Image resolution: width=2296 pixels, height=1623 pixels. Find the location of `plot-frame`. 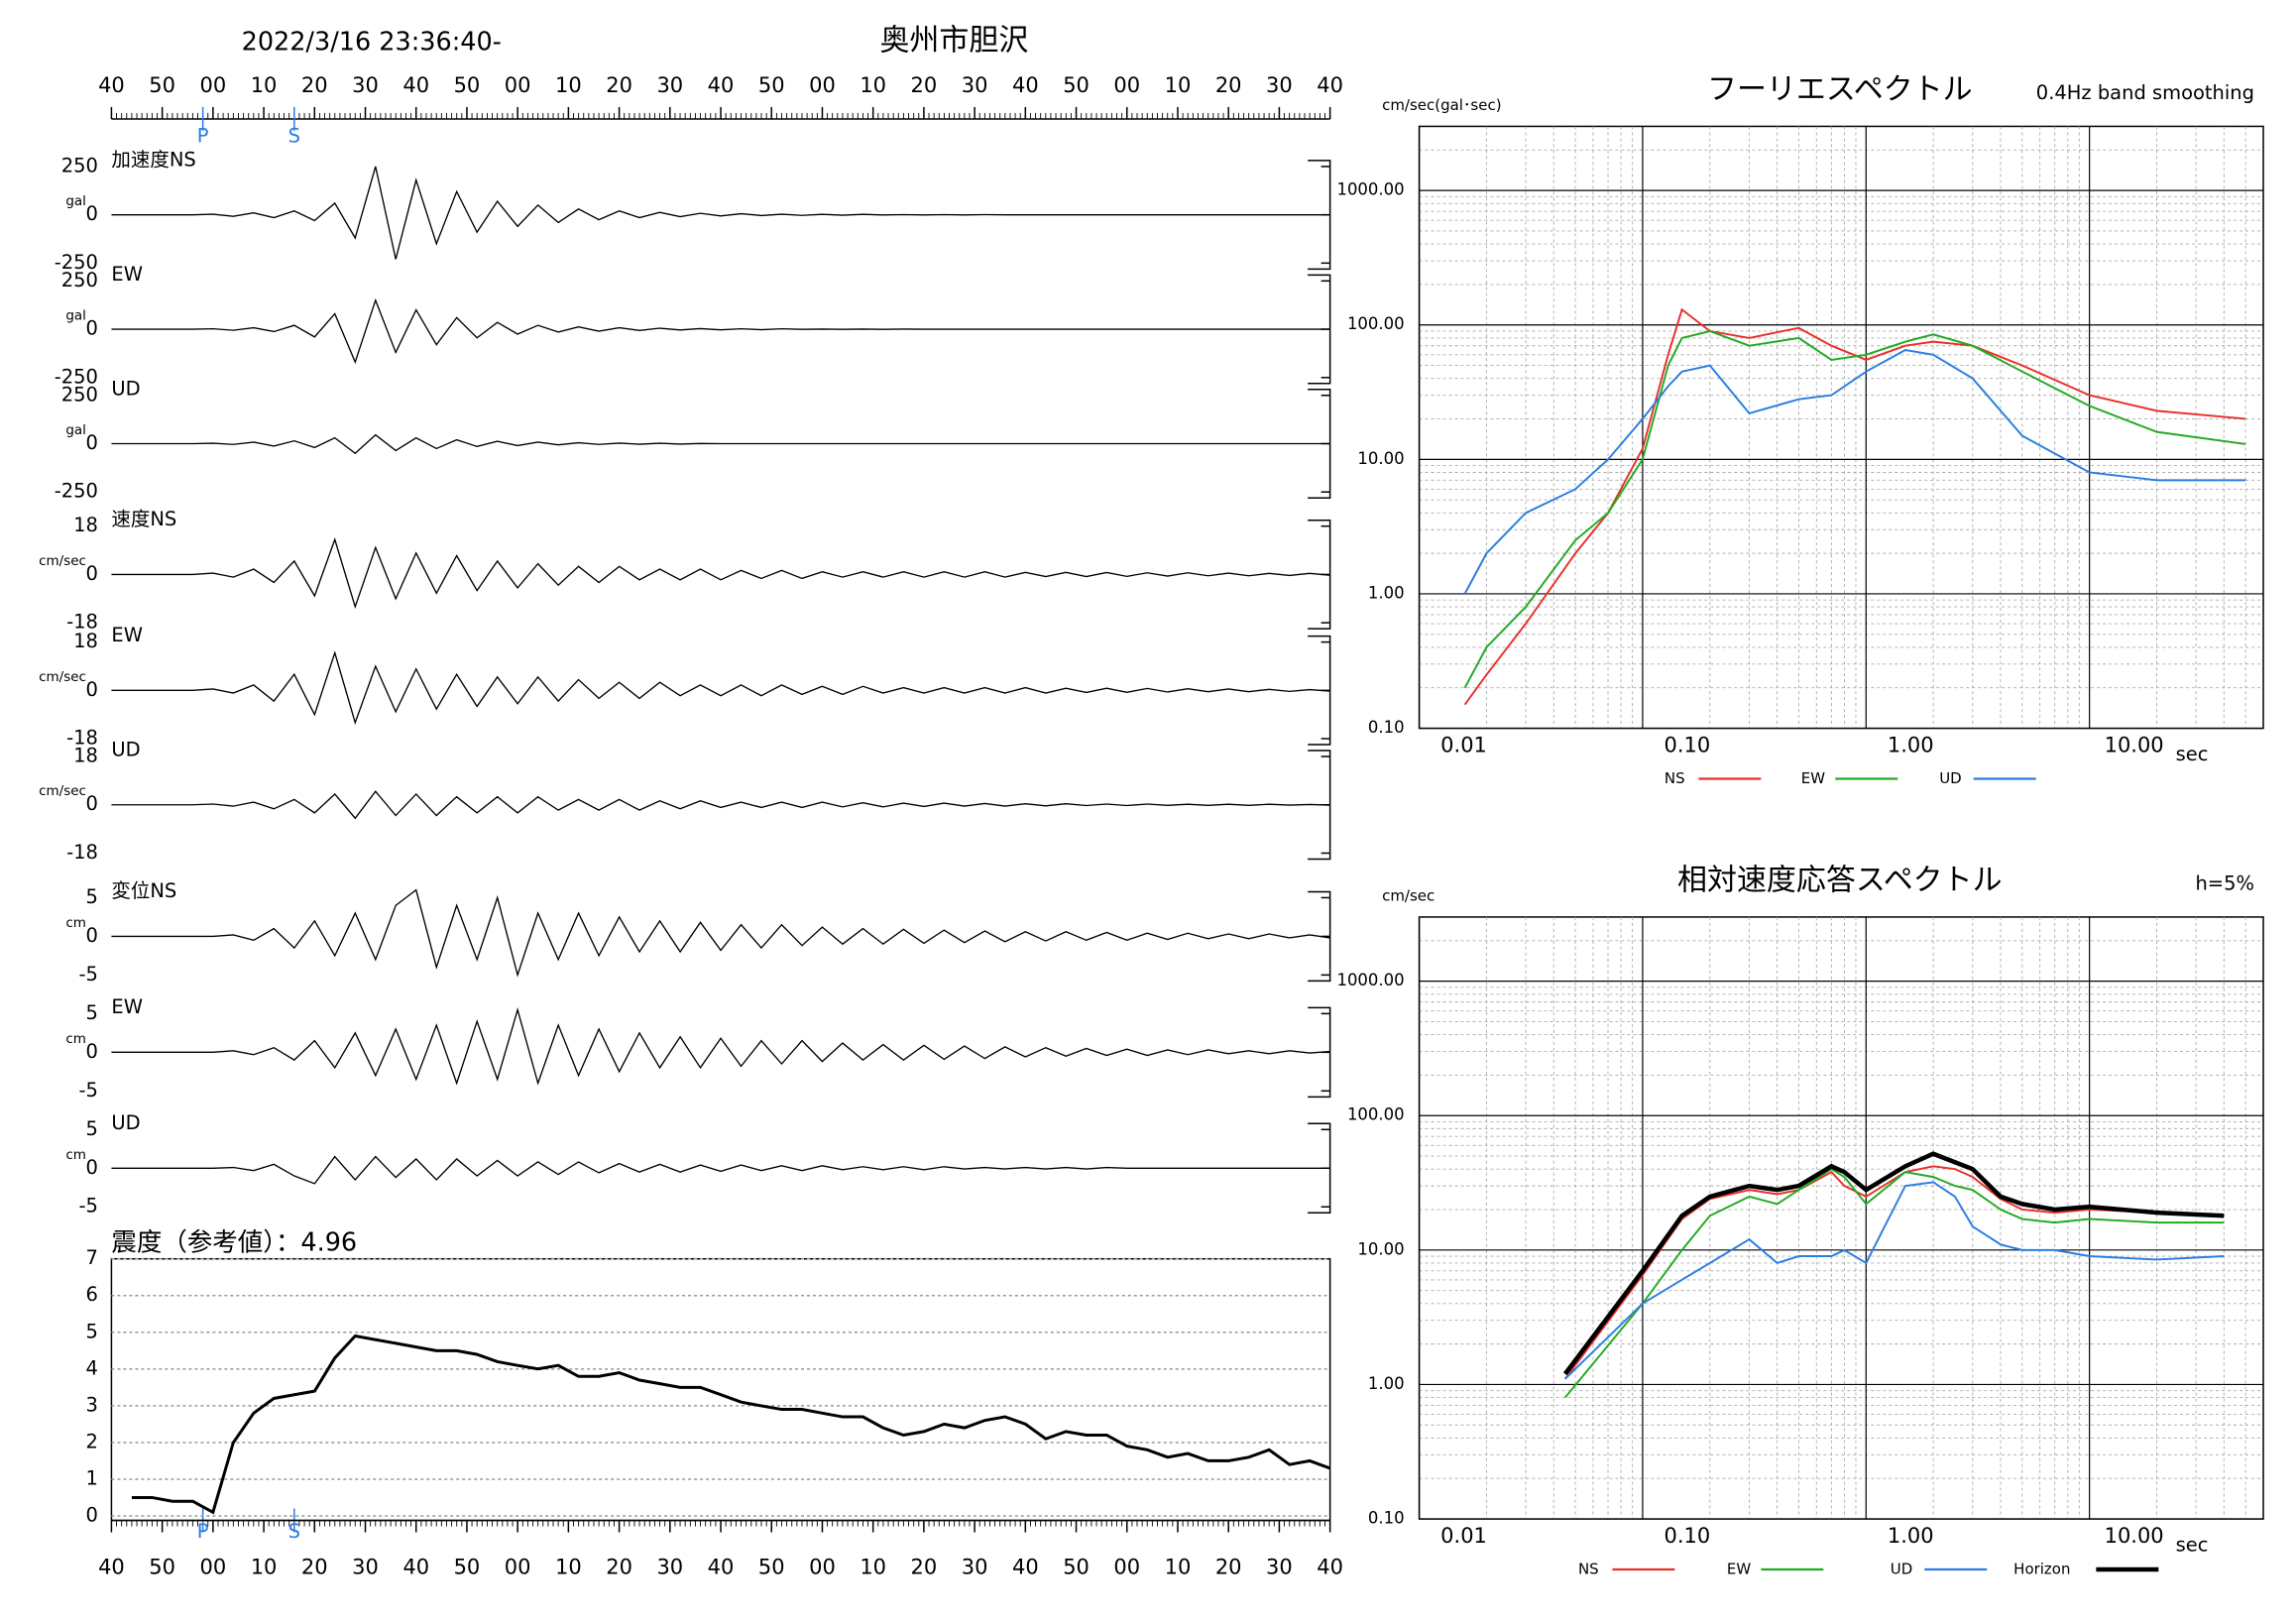

plot-frame is located at coordinates (1841, 1218).